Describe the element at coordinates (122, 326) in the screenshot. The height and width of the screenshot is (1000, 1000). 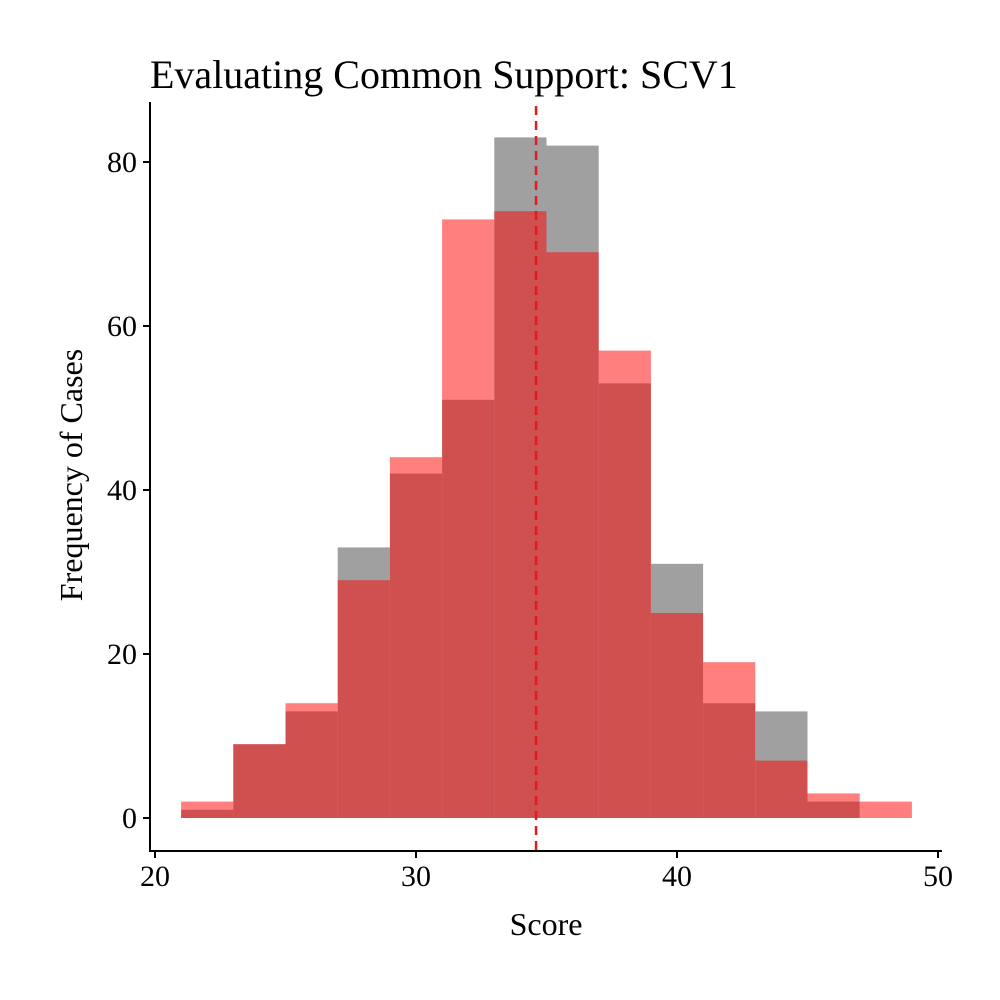
I see `y-tick-label-60: 60` at that location.